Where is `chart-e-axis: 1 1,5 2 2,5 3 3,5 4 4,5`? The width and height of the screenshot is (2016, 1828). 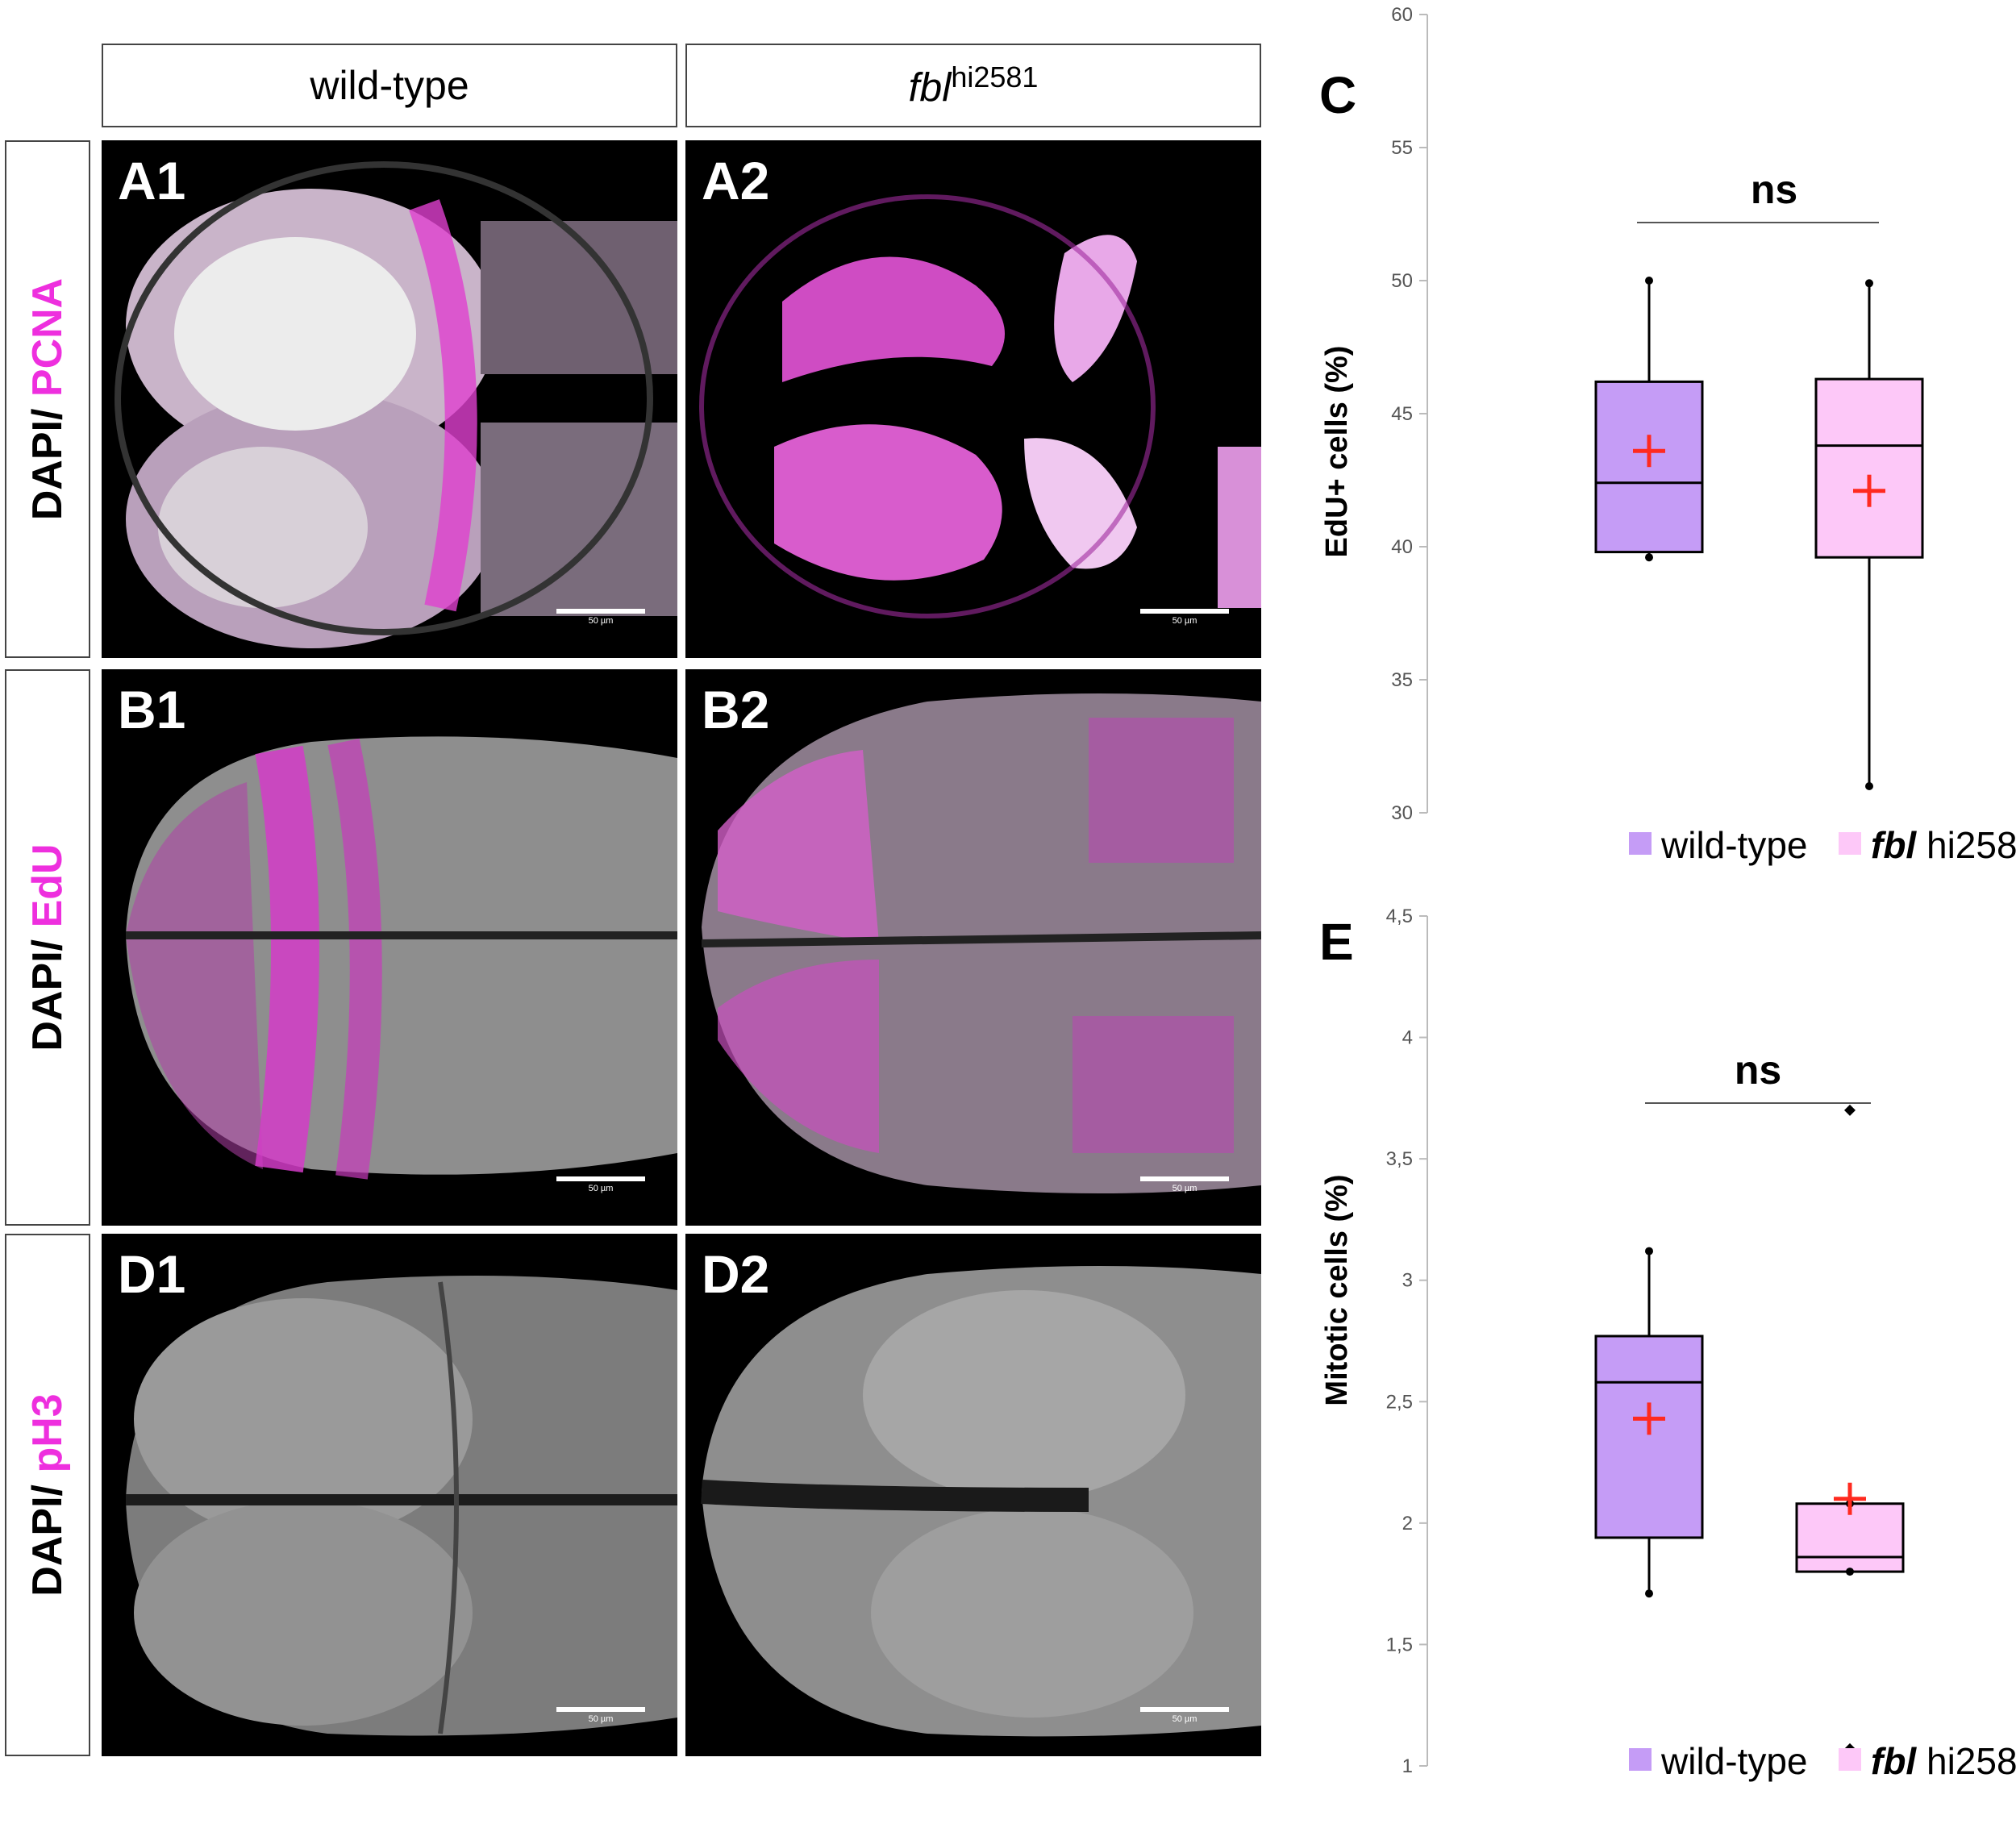
chart-e-axis: 1 1,5 2 2,5 3 3,5 4 4,5 is located at coordinates (1407, 1341).